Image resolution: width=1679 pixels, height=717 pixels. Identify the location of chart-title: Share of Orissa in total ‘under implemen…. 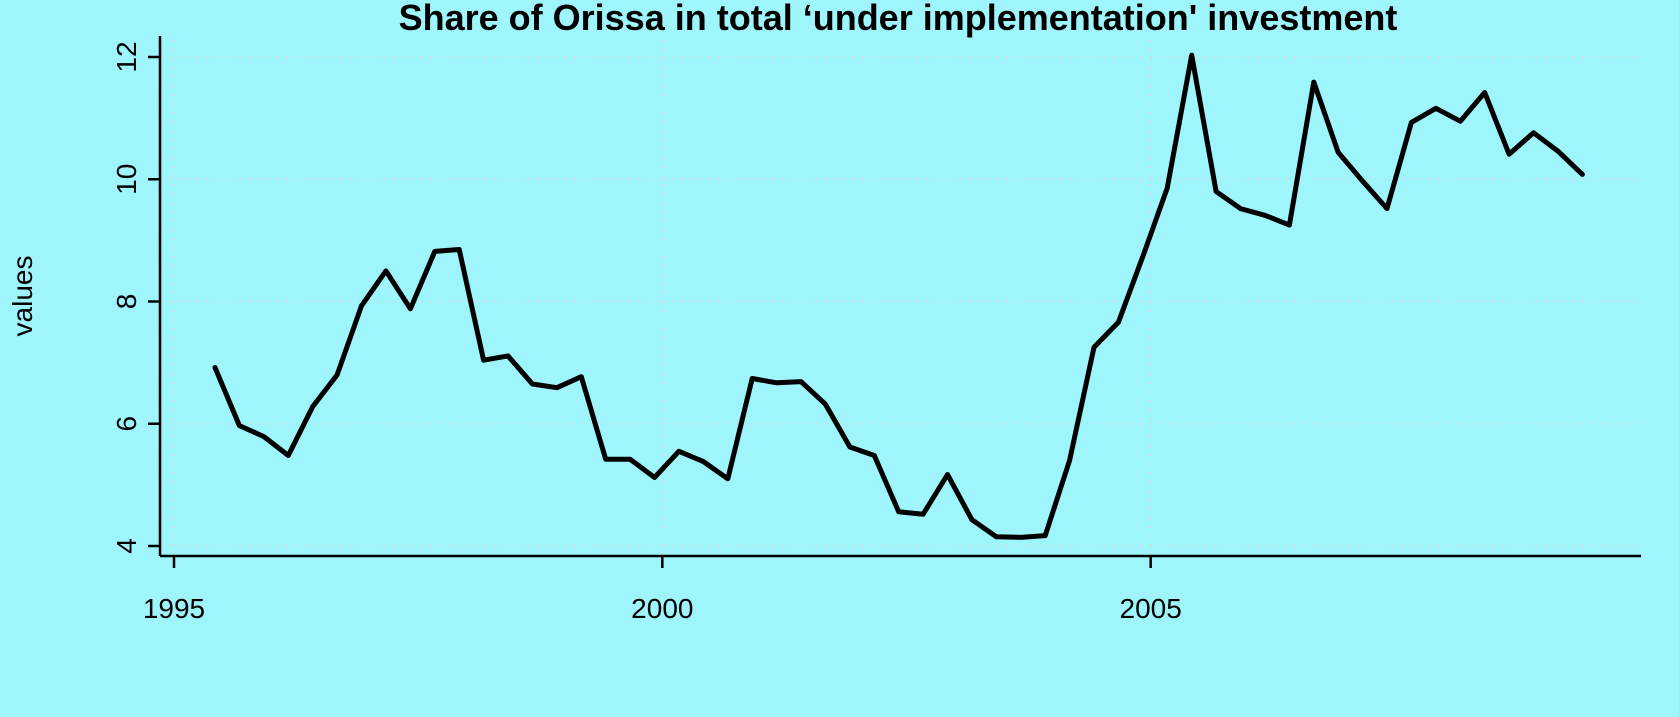
(898, 19).